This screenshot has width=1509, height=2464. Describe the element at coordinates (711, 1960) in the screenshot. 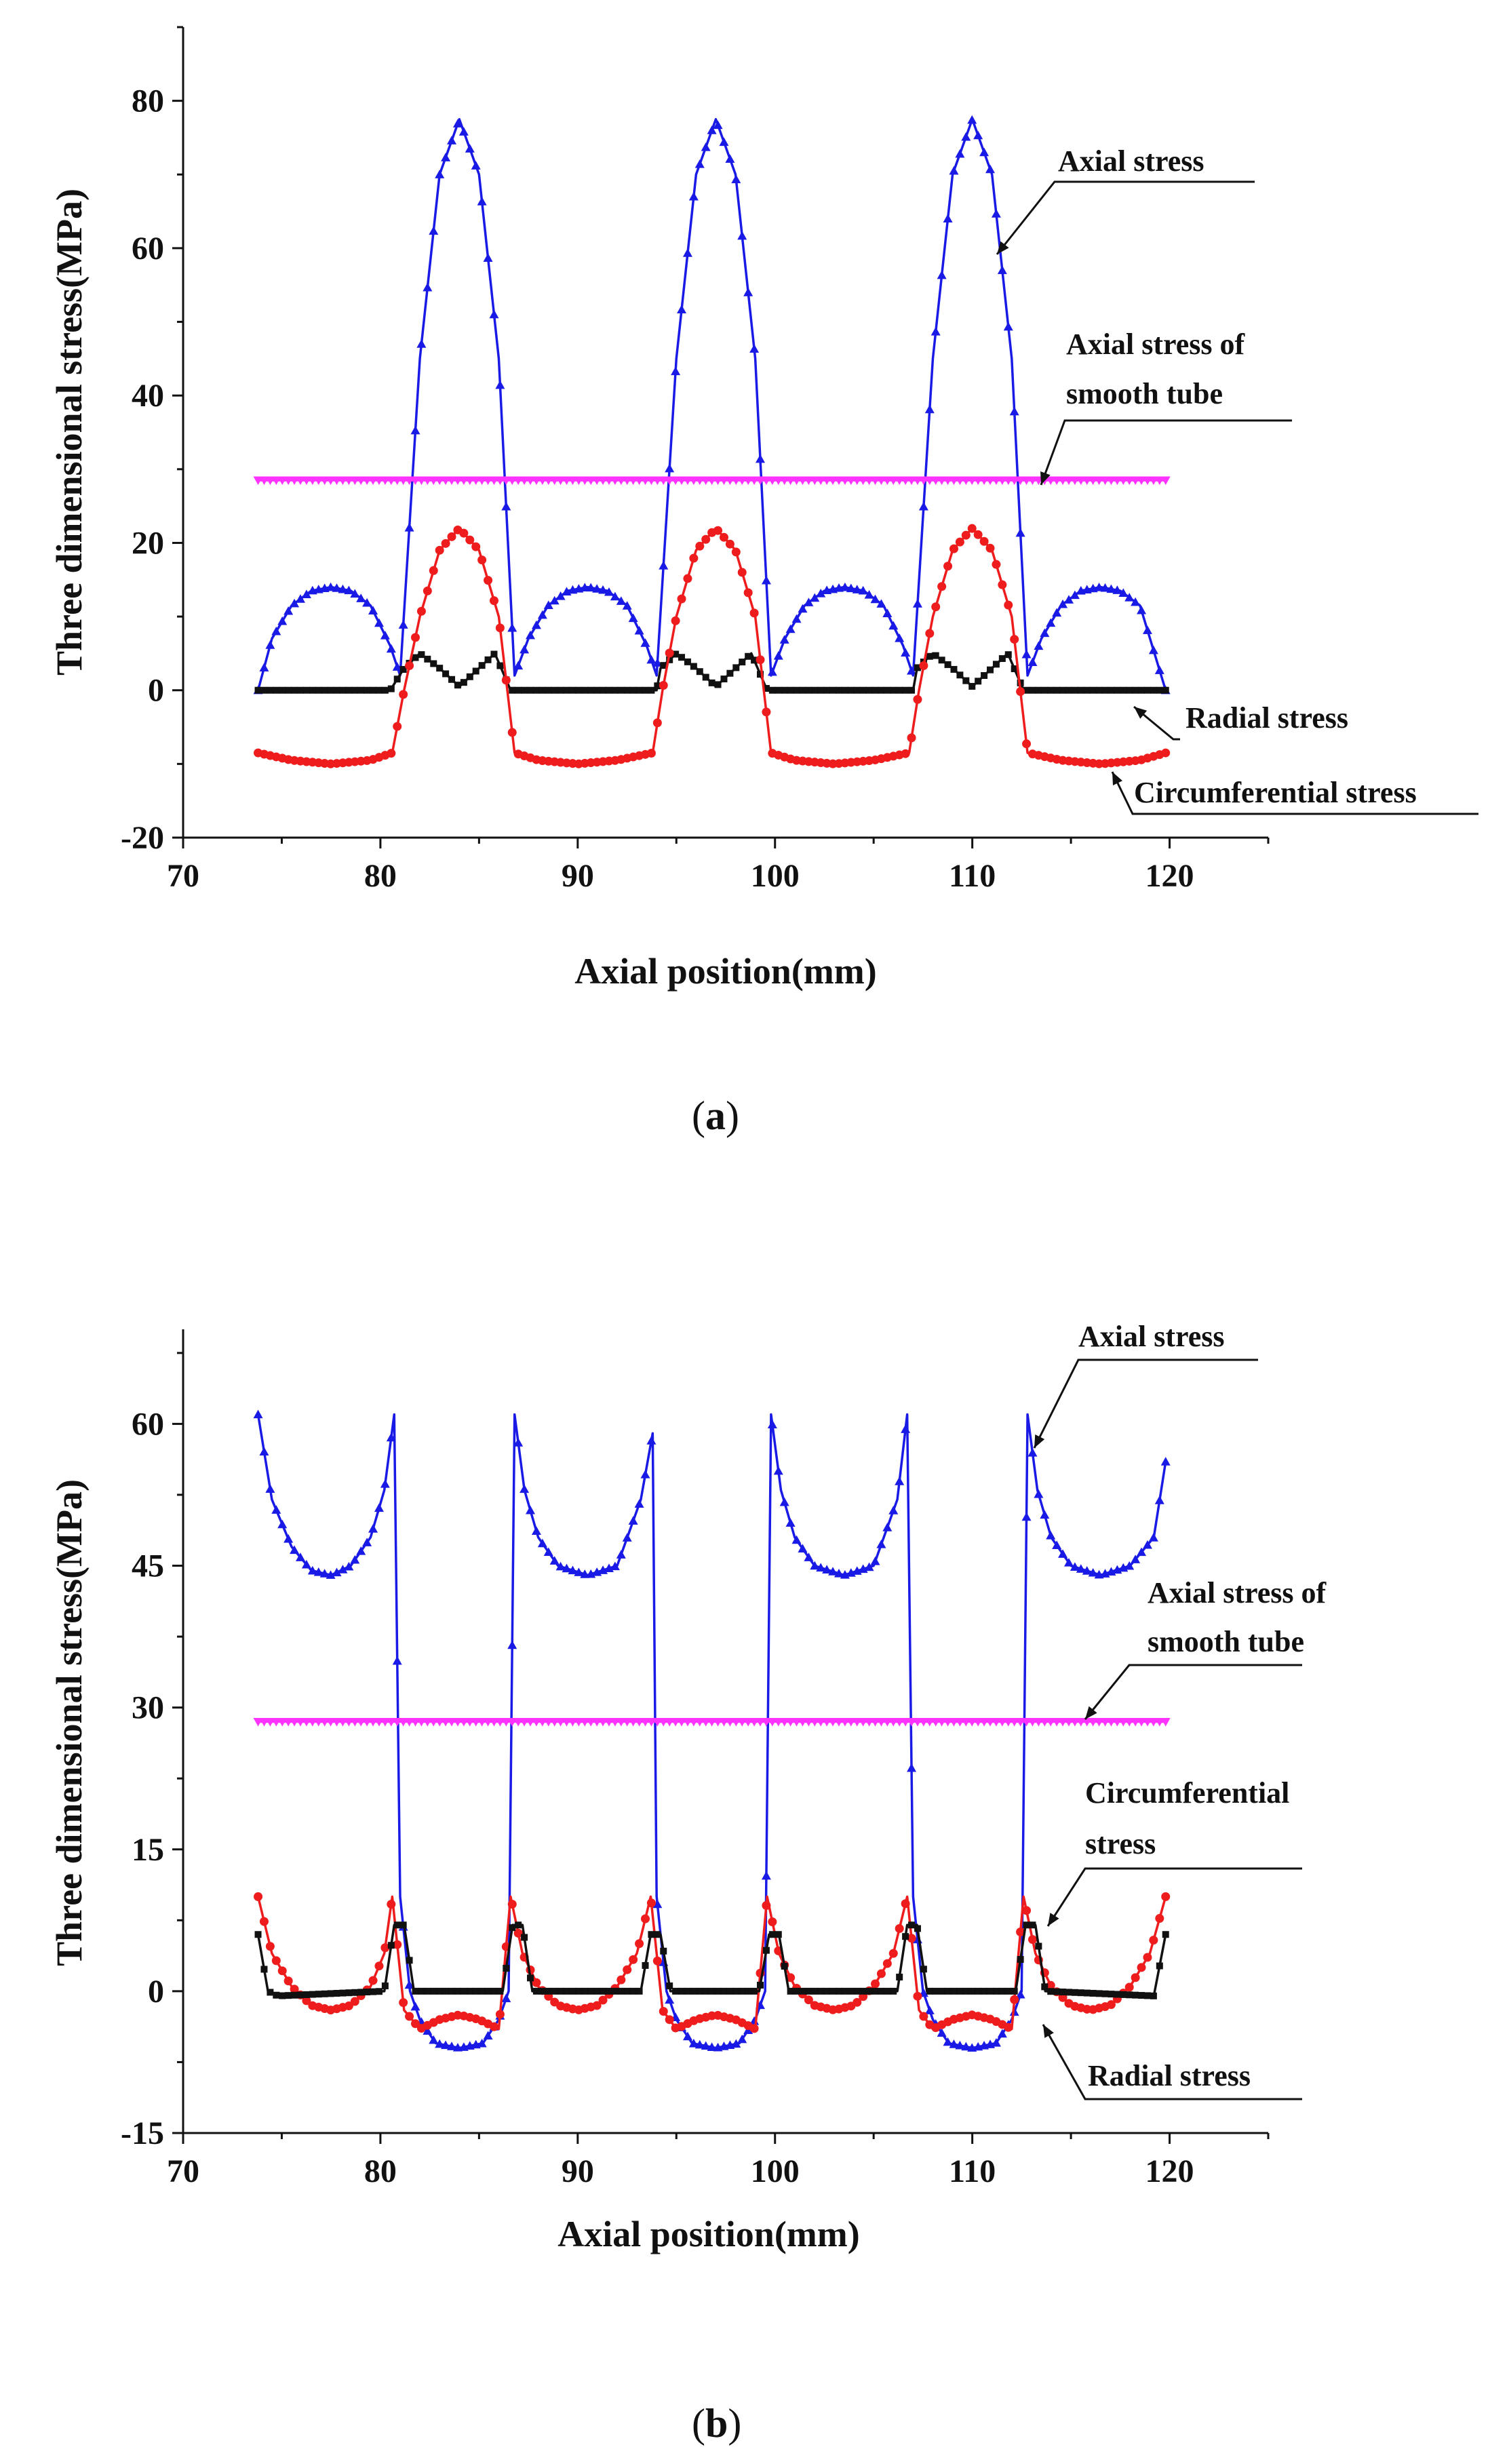

I see `series-line` at that location.